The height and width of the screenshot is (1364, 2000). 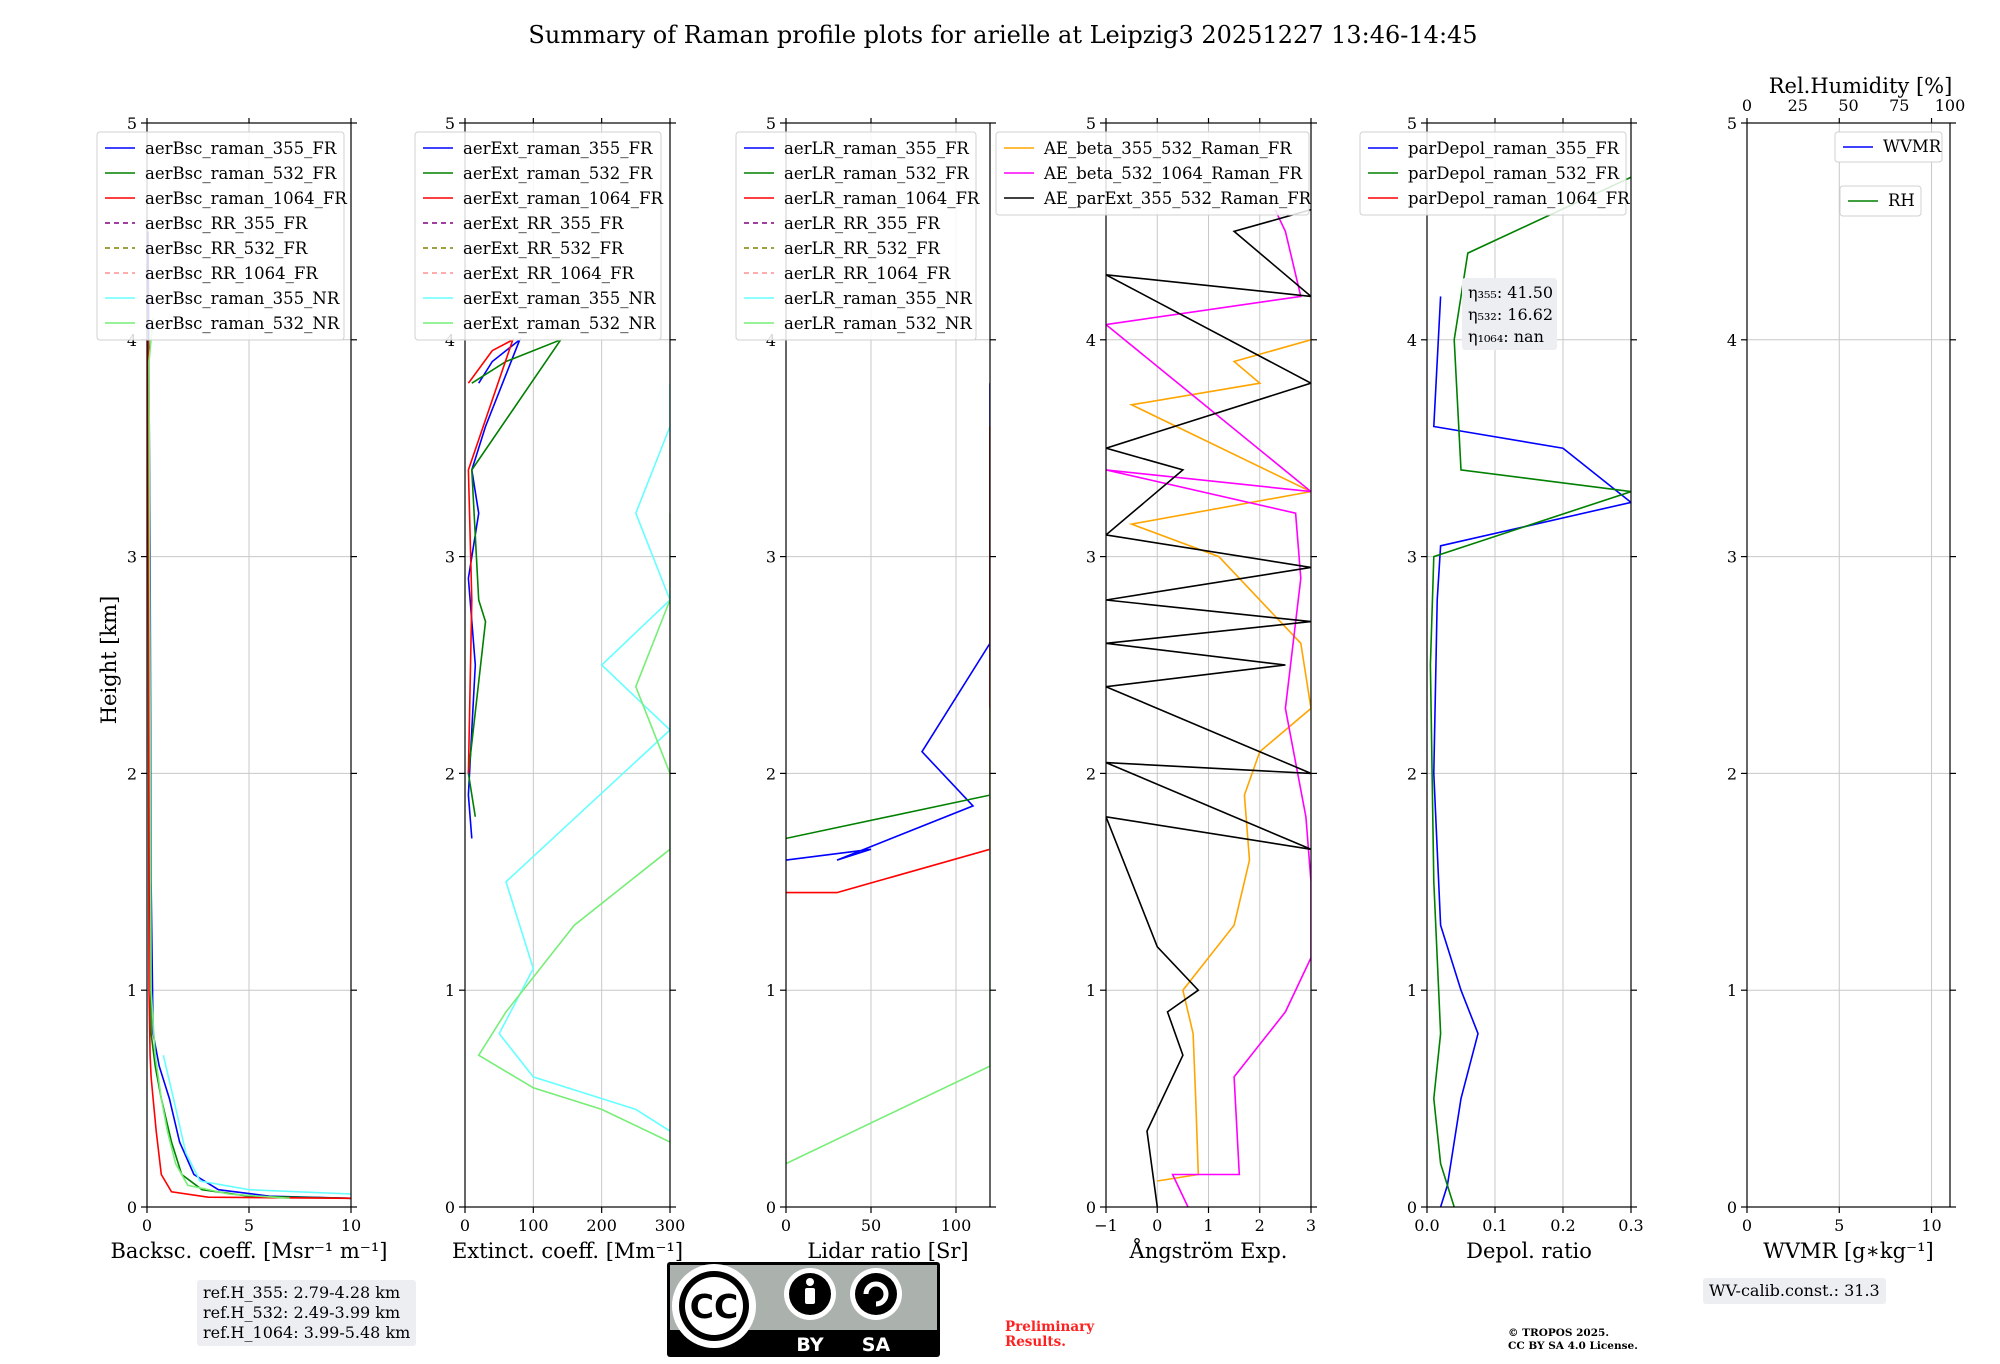 I want to click on legend-entry: aerLR_RR_1064_FR, so click(x=867, y=273).